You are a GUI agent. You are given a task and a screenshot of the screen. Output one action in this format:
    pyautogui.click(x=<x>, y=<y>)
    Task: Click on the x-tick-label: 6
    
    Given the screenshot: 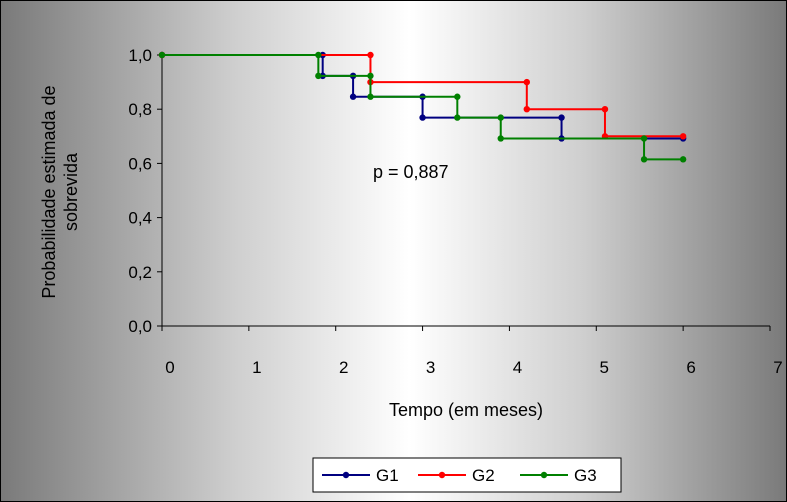 What is the action you would take?
    pyautogui.click(x=690, y=367)
    